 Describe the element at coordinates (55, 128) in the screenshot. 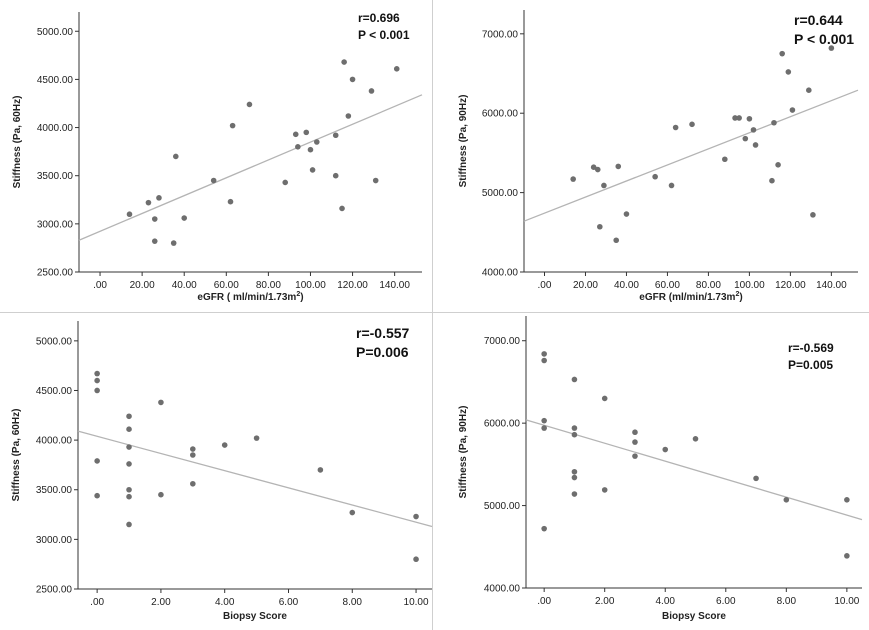

I see `y-tick-label: 4000.00` at that location.